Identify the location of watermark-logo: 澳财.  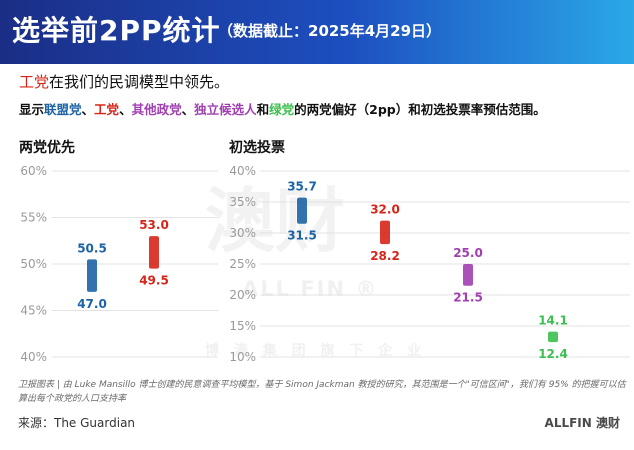
(275, 221).